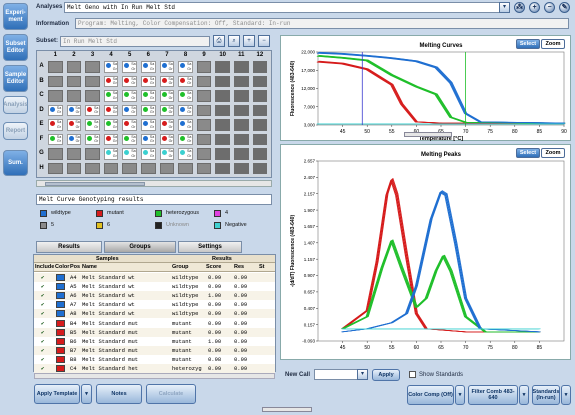  Describe the element at coordinates (154, 314) in the screenshot. I see `table-row: ✔ A8 Melt Standard wt wildtype 0.99 0.99` at that location.